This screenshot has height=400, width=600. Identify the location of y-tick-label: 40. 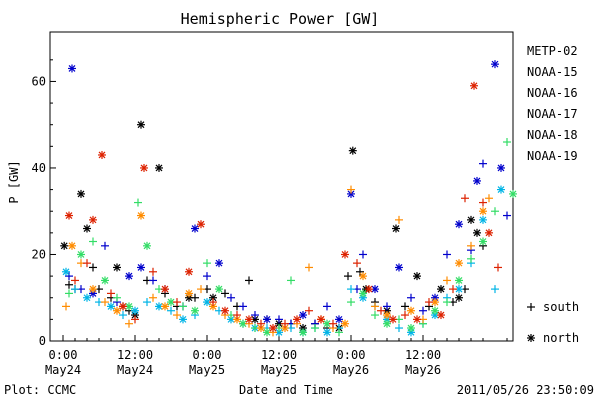
(39, 168).